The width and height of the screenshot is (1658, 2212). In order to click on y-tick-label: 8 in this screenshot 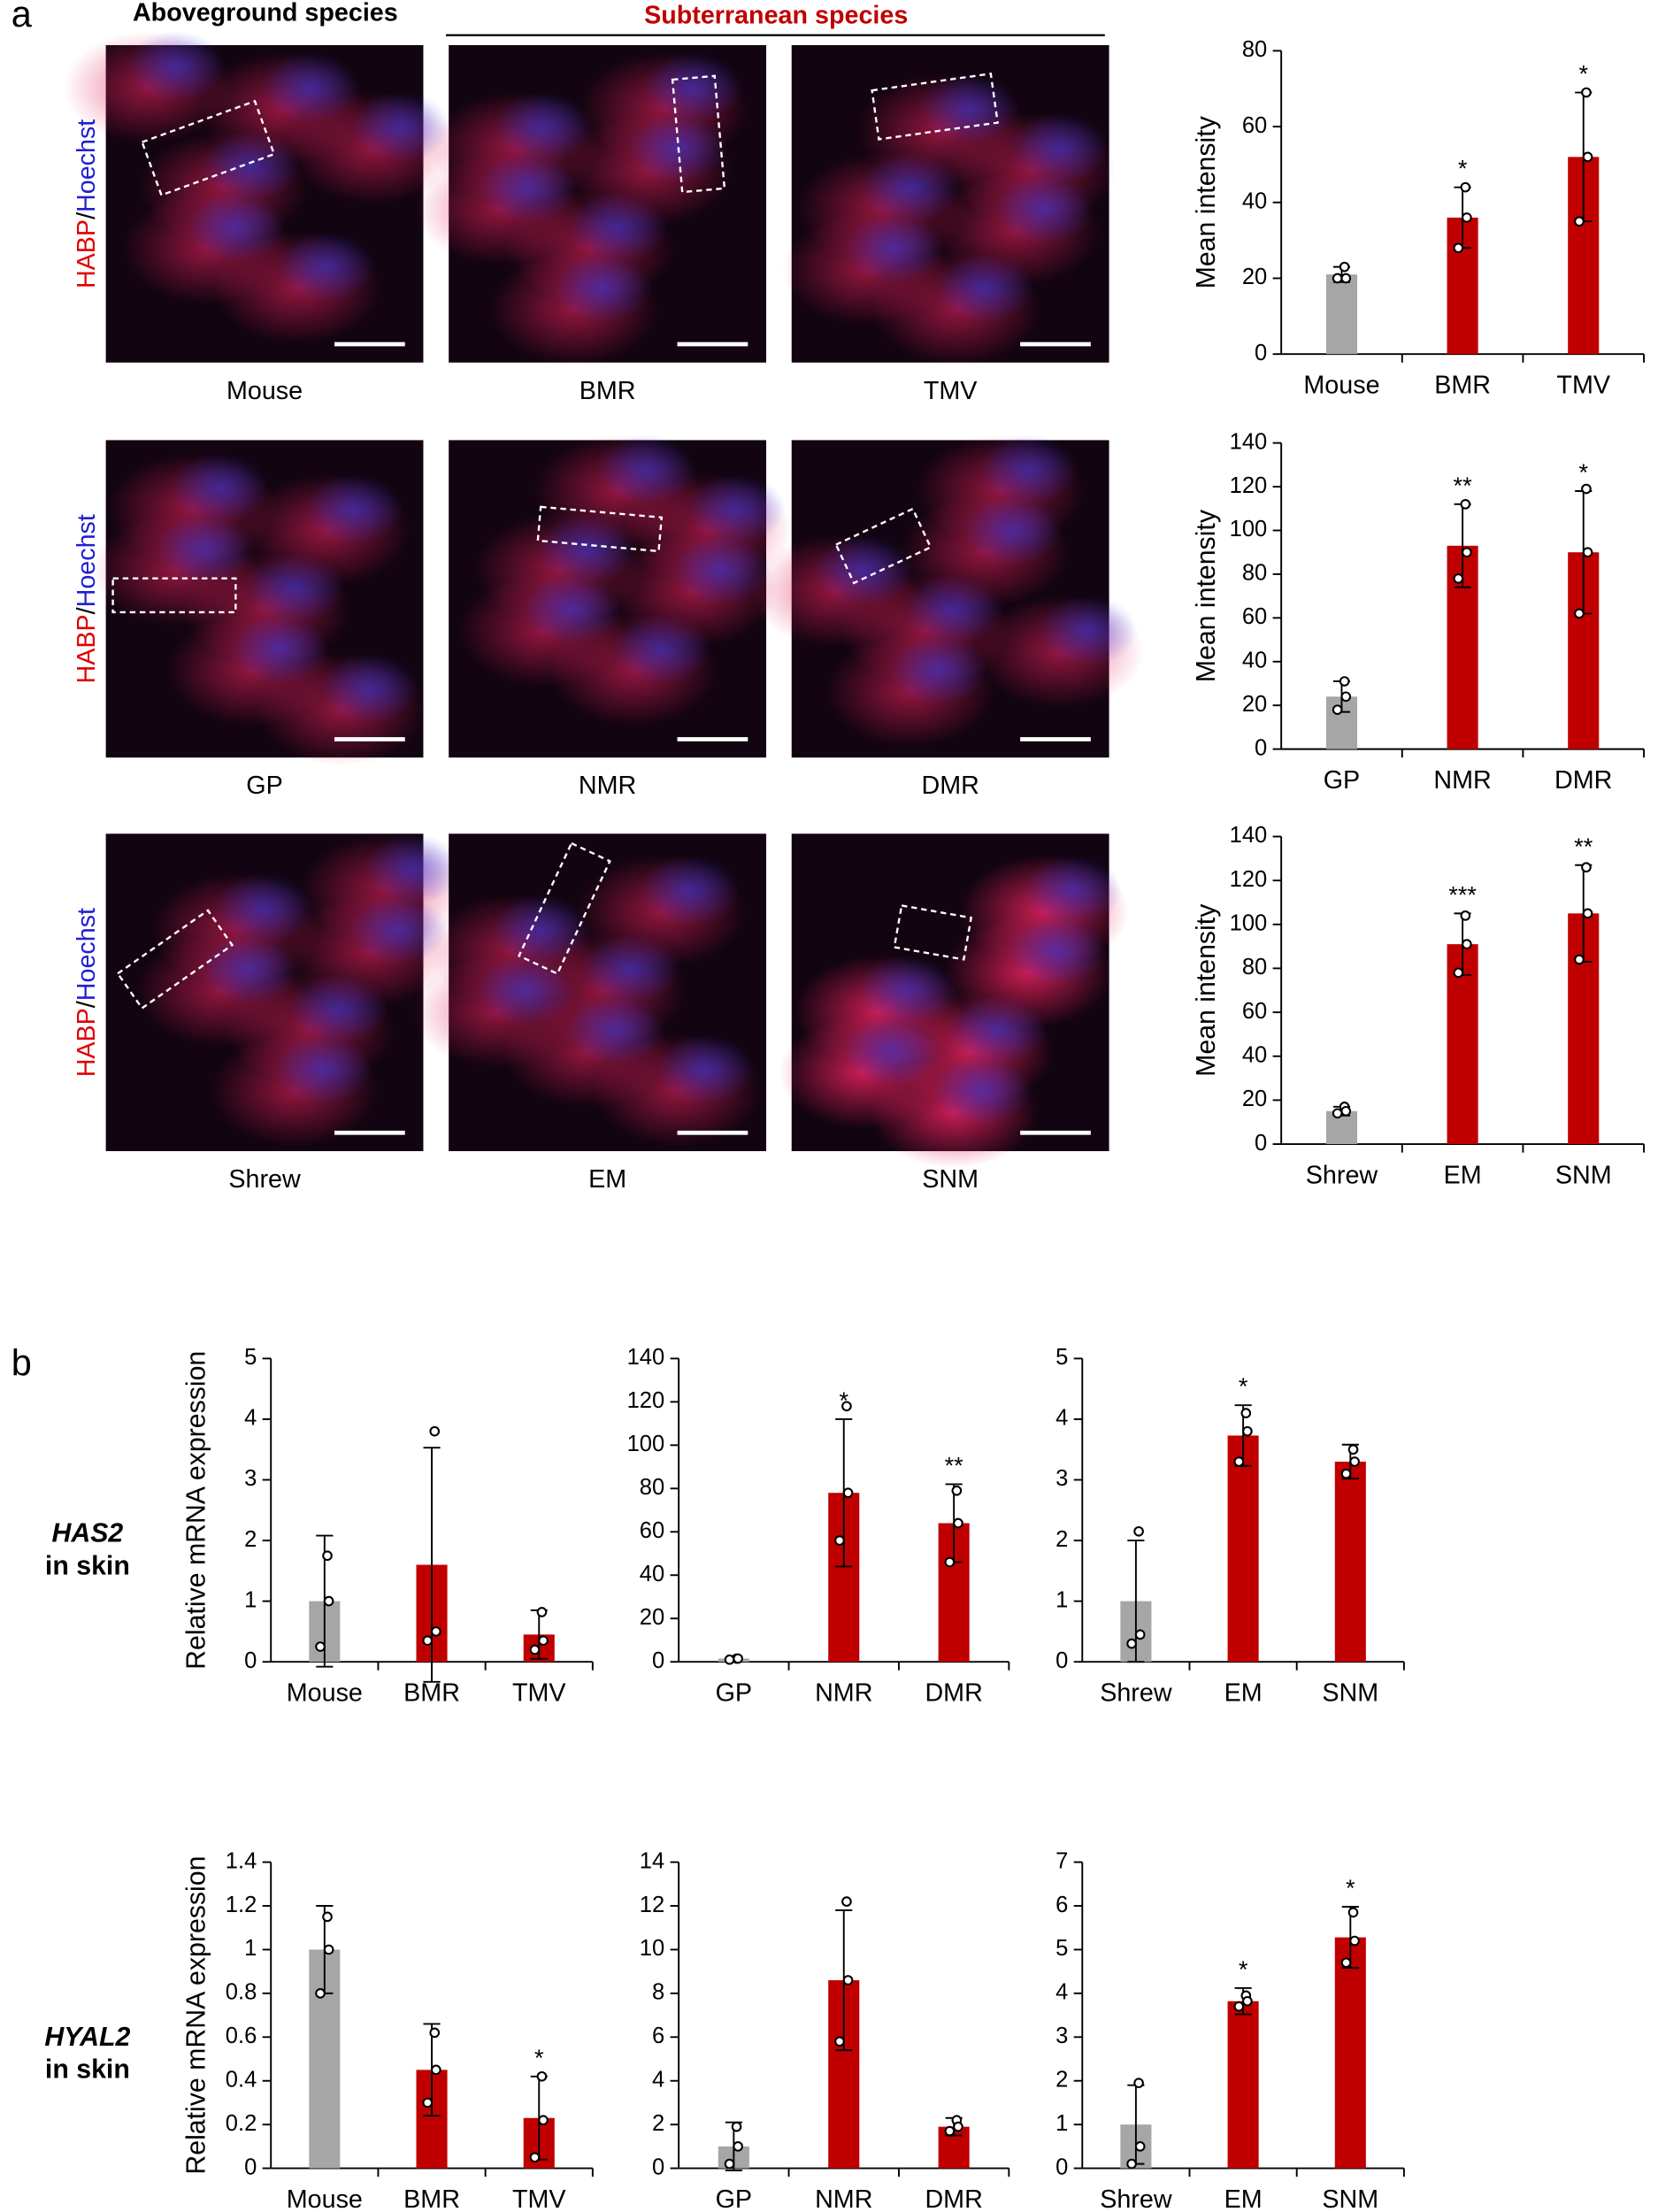, I will do `click(658, 1993)`.